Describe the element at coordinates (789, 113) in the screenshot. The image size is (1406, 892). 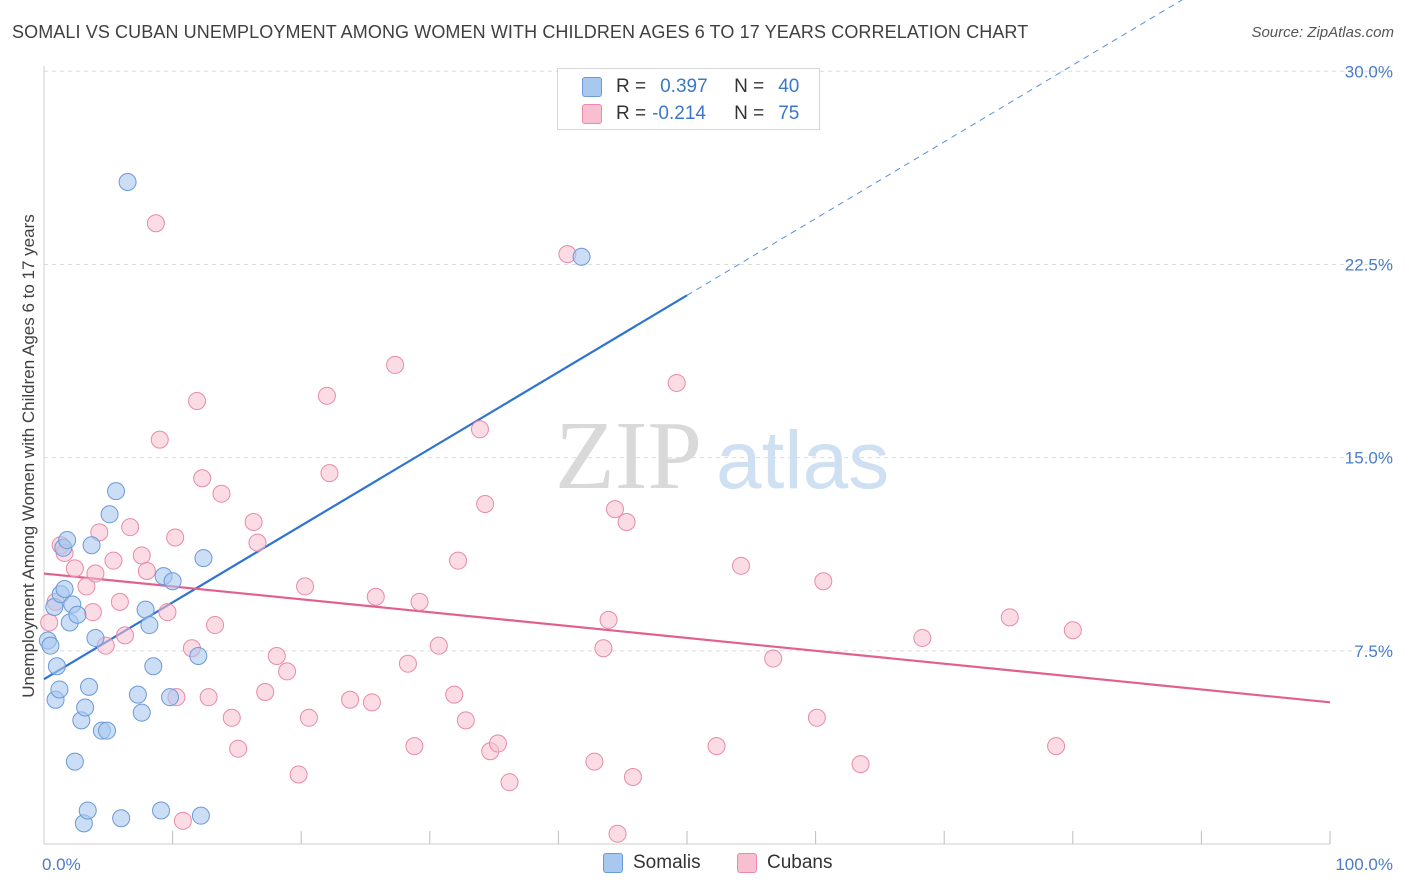
I see `legend-n-value: 75` at that location.